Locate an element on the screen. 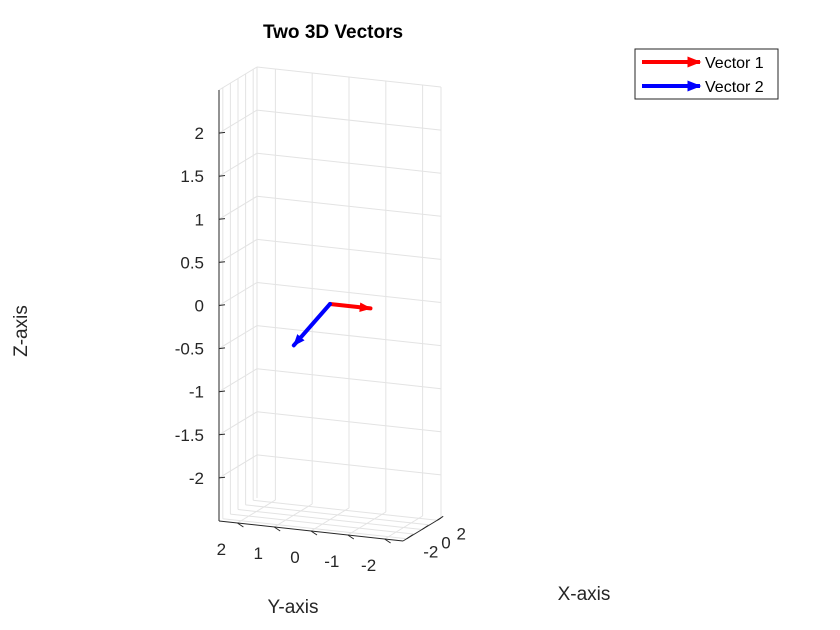 The width and height of the screenshot is (840, 630). y-tick-label: 1 is located at coordinates (257, 553).